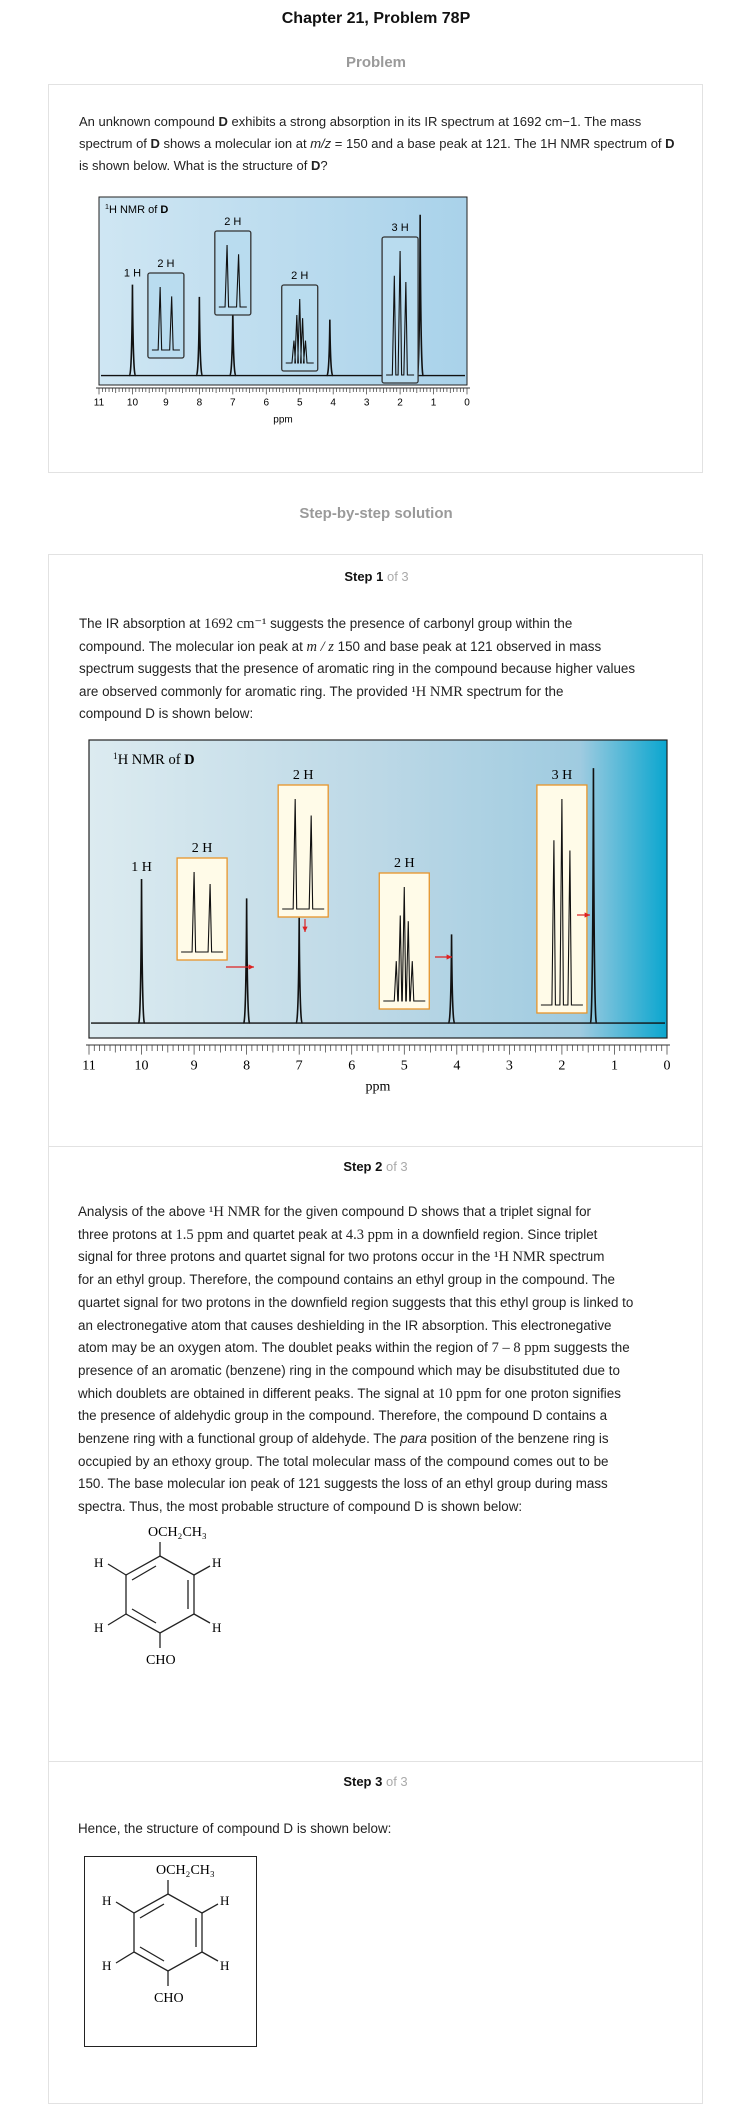  What do you see at coordinates (375, 62) in the screenshot?
I see `problem-heading: Problem` at bounding box center [375, 62].